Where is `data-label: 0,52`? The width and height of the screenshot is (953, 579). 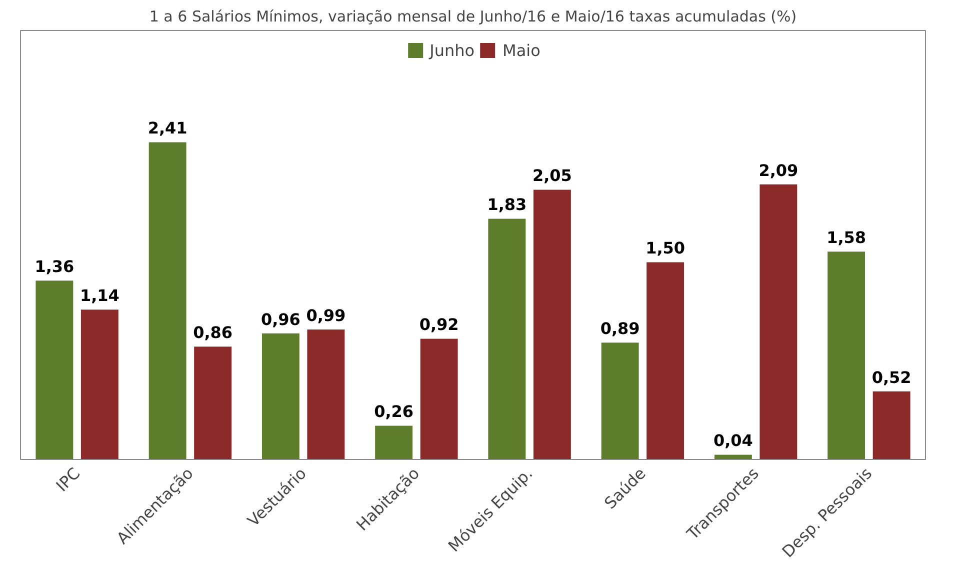
data-label: 0,52 is located at coordinates (892, 377).